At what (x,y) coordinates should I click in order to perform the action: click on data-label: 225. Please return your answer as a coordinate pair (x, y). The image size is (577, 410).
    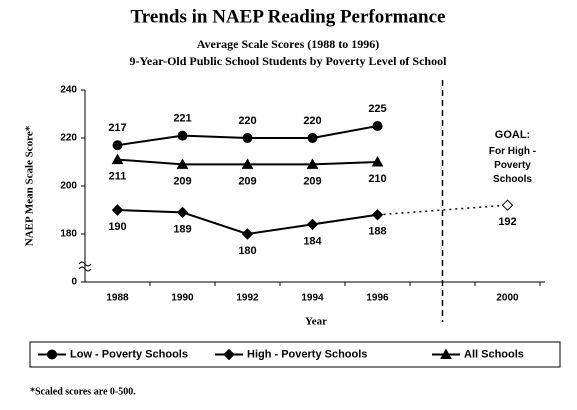
    Looking at the image, I should click on (377, 109).